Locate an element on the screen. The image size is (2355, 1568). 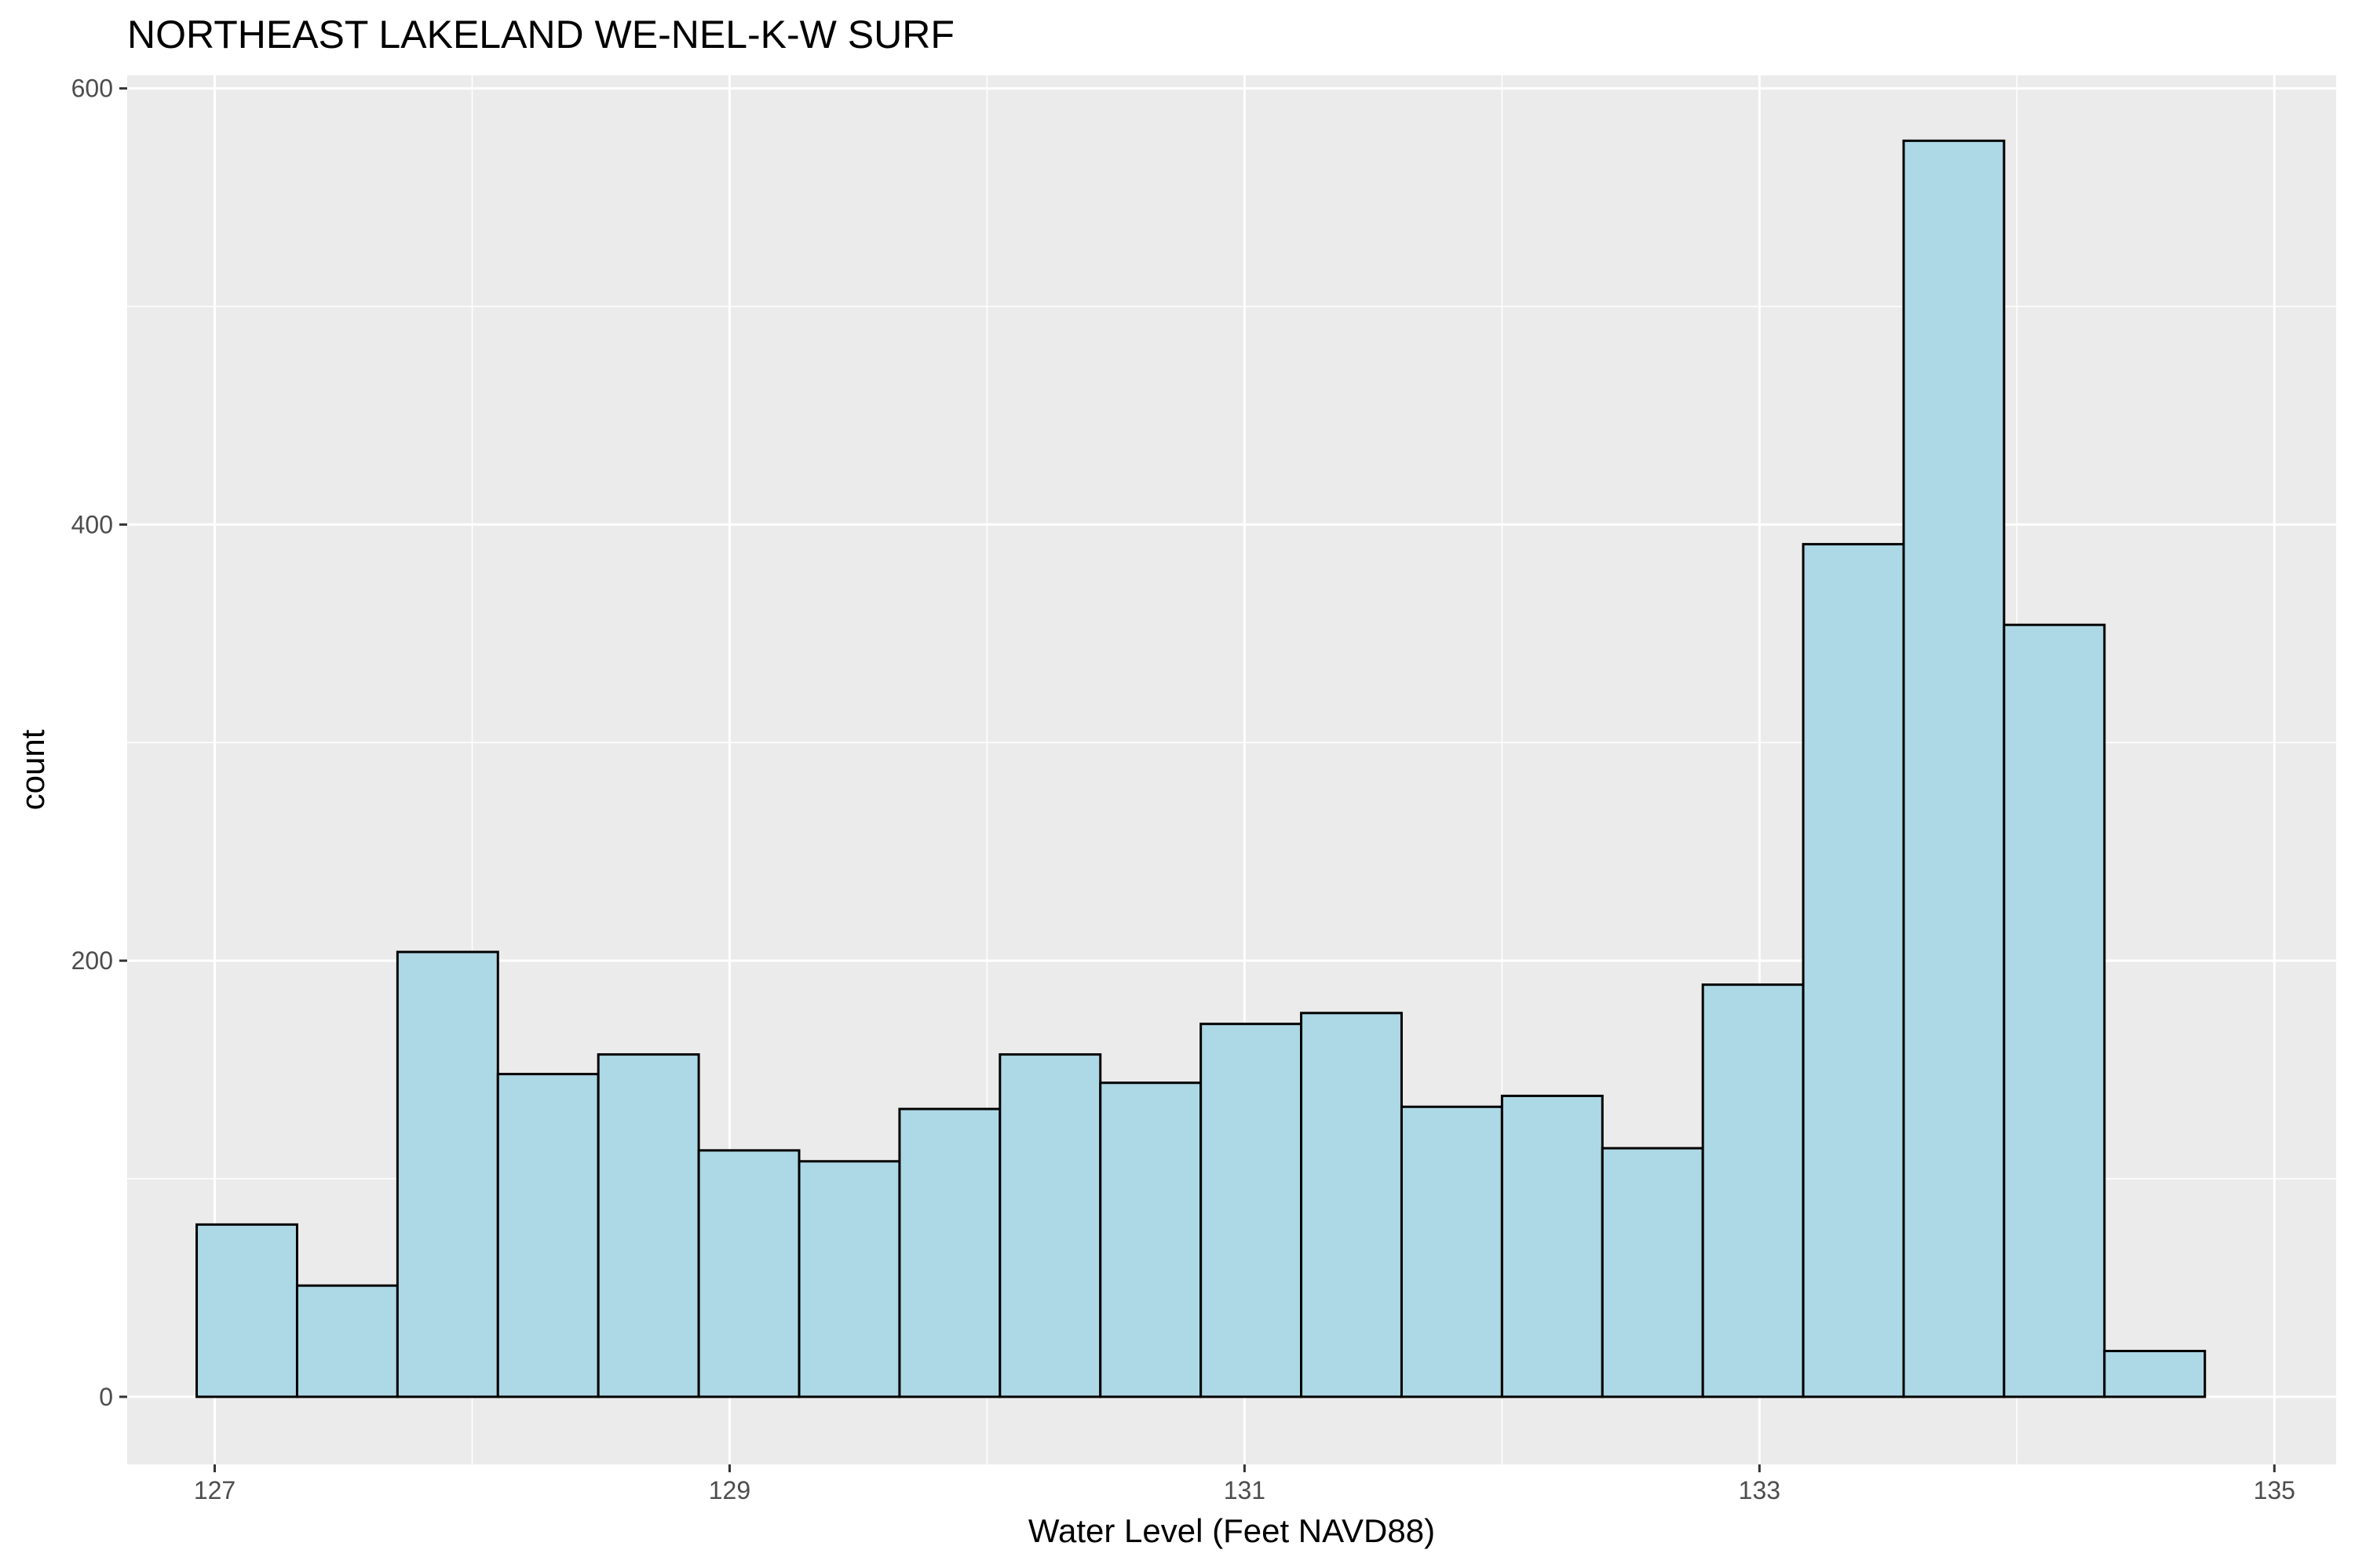
y-tick-label: 200 is located at coordinates (92, 960).